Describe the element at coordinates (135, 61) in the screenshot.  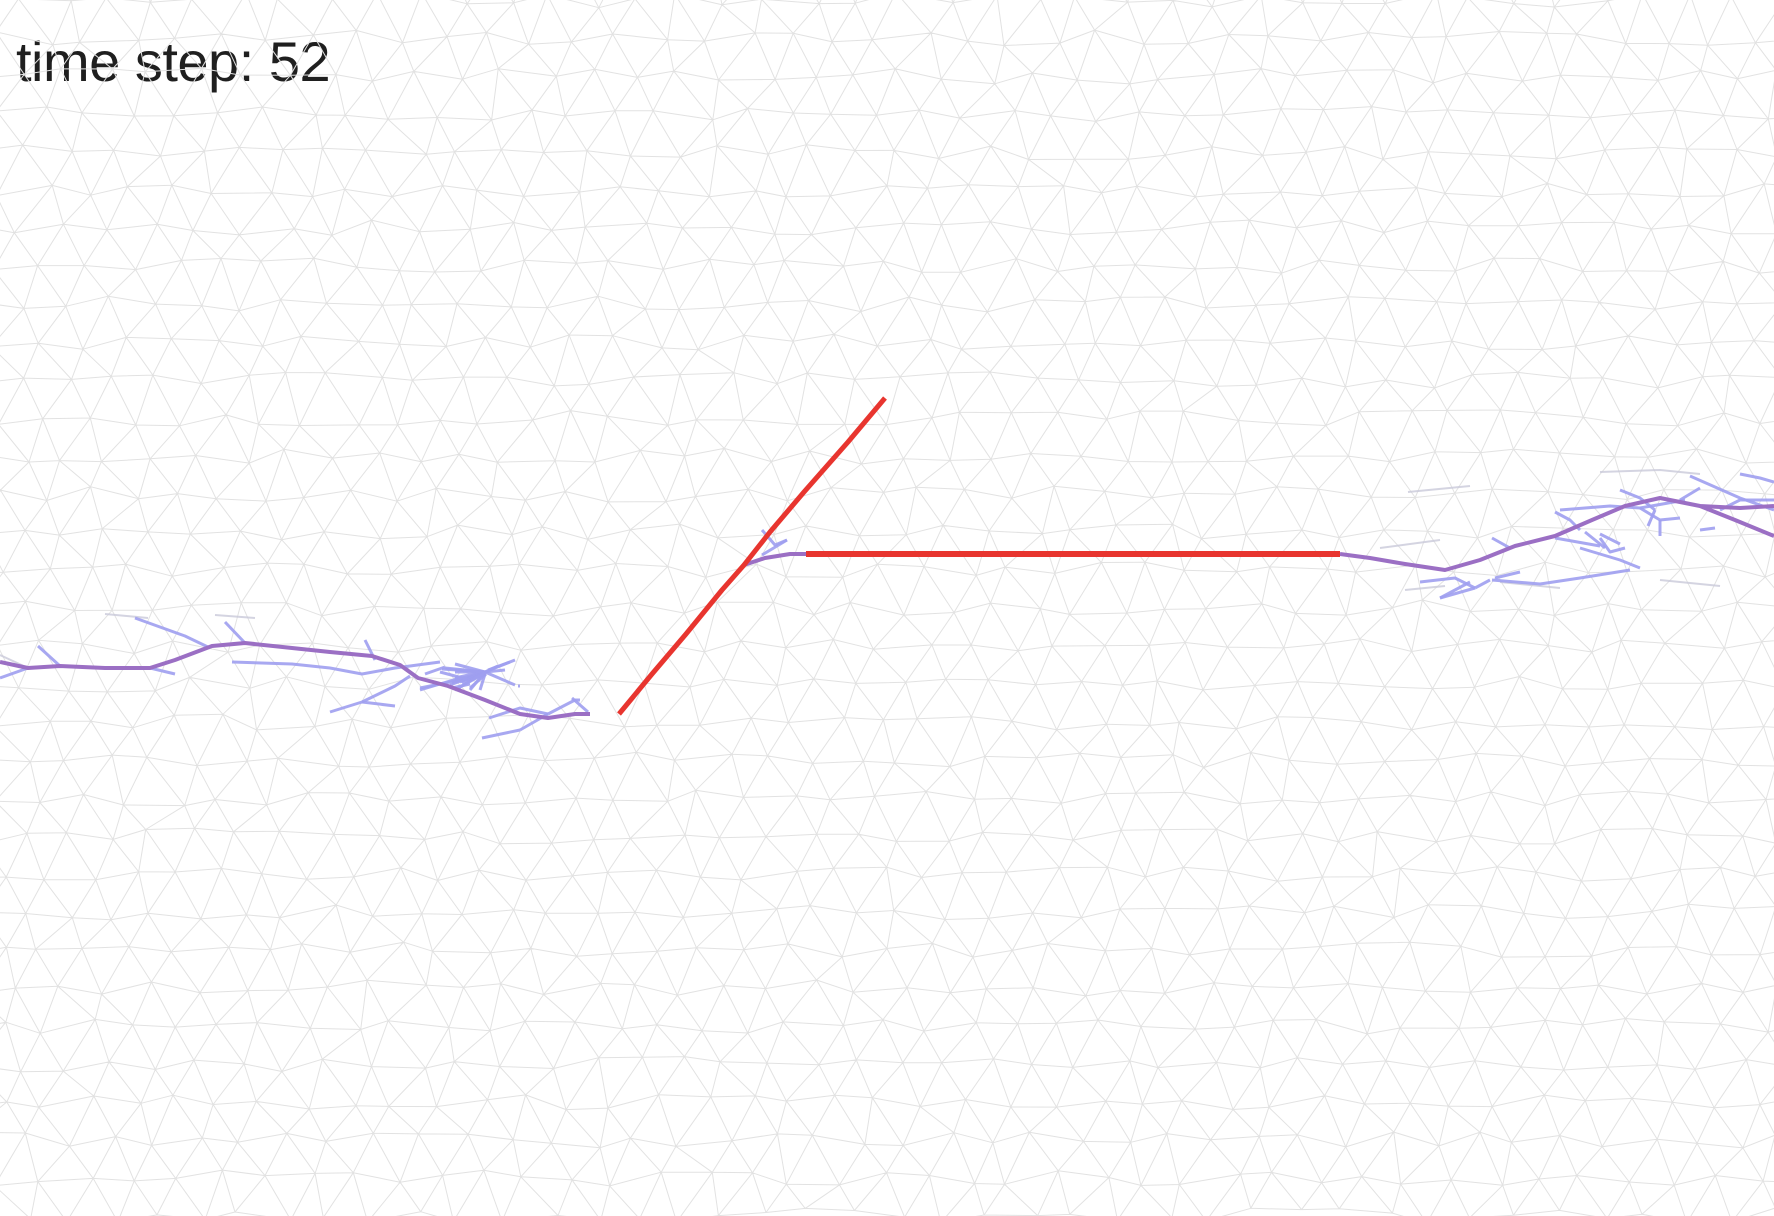
I see `time-step-label: time step:` at that location.